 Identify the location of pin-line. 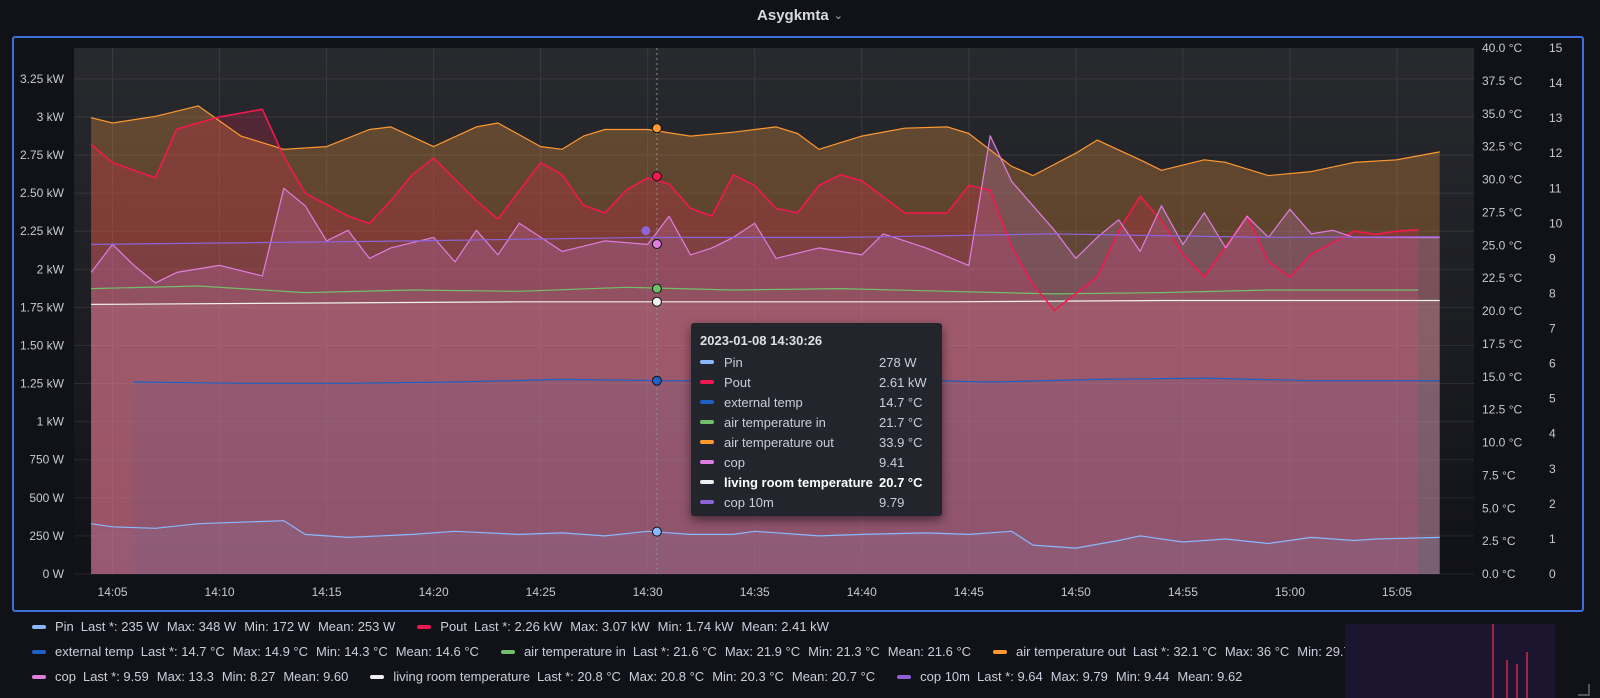
(765, 534).